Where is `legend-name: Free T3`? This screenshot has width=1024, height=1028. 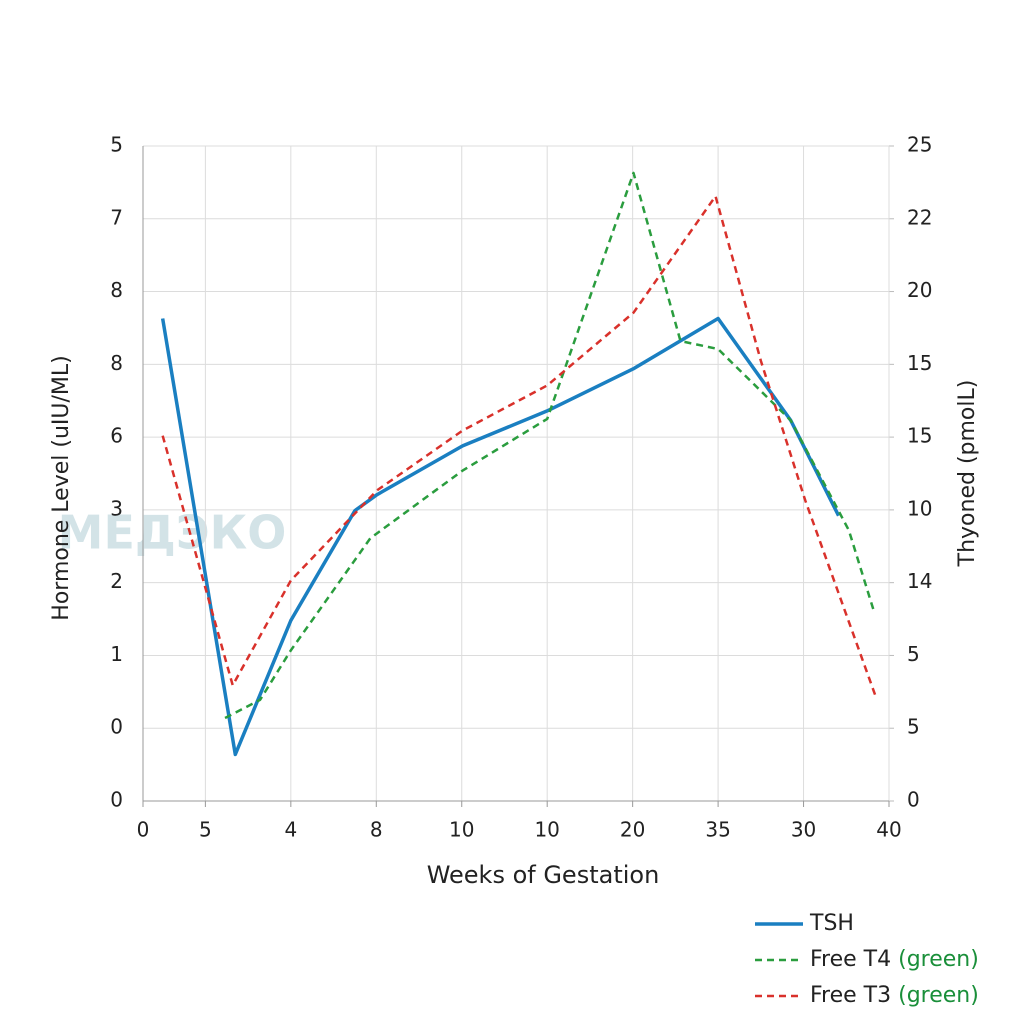 legend-name: Free T3 is located at coordinates (850, 995).